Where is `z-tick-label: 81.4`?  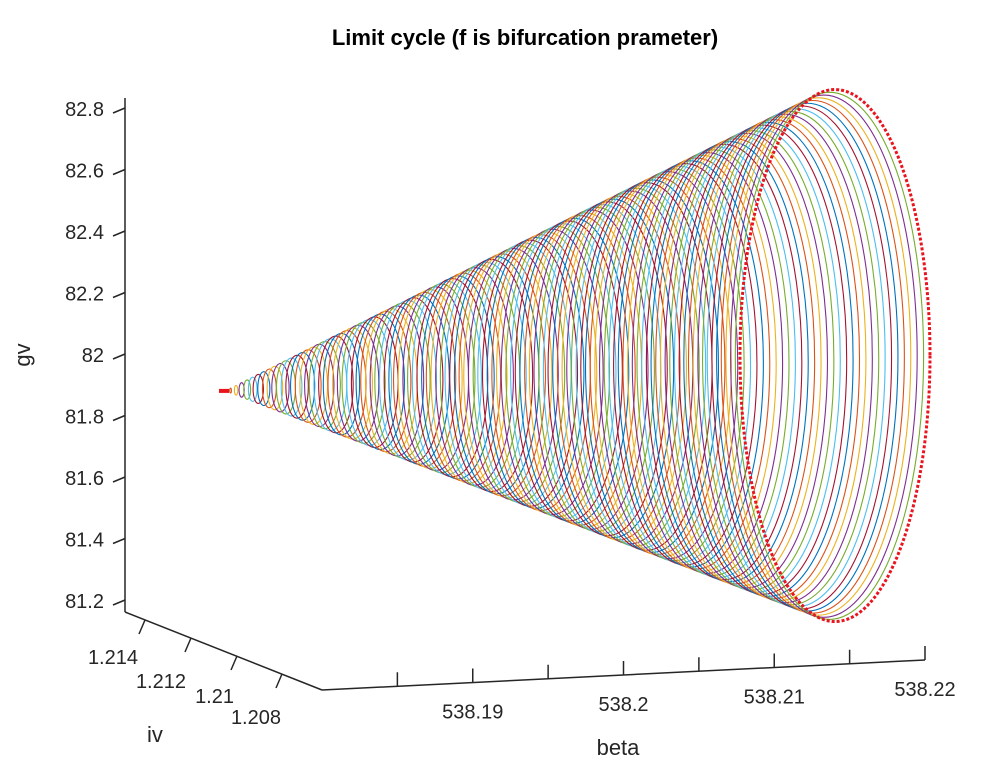 z-tick-label: 81.4 is located at coordinates (84, 541).